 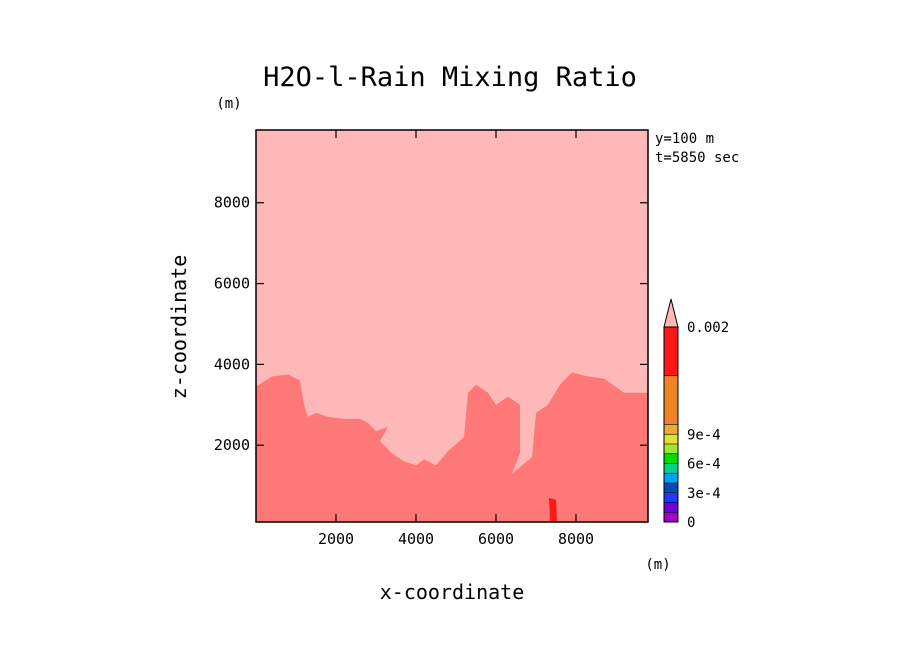 I want to click on x-unit-label: (m), so click(x=657, y=565).